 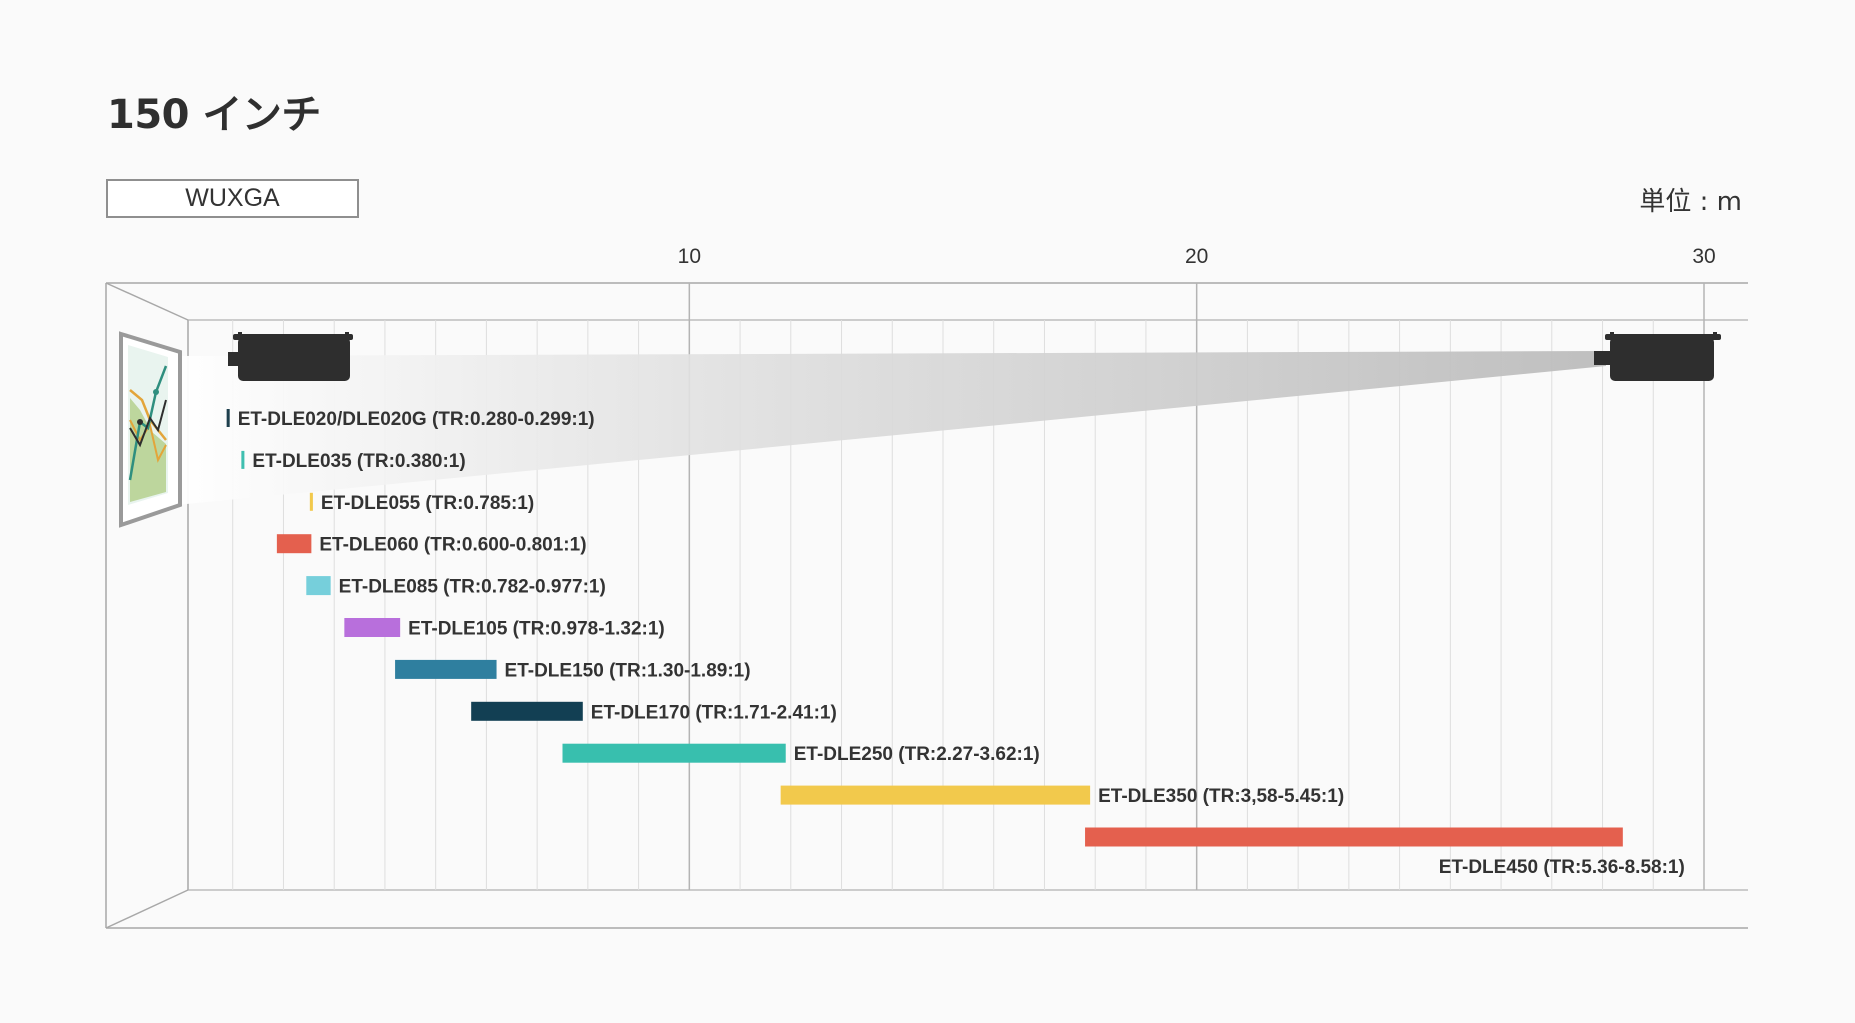 What do you see at coordinates (214, 115) in the screenshot?
I see `page-title: 150 インチ` at bounding box center [214, 115].